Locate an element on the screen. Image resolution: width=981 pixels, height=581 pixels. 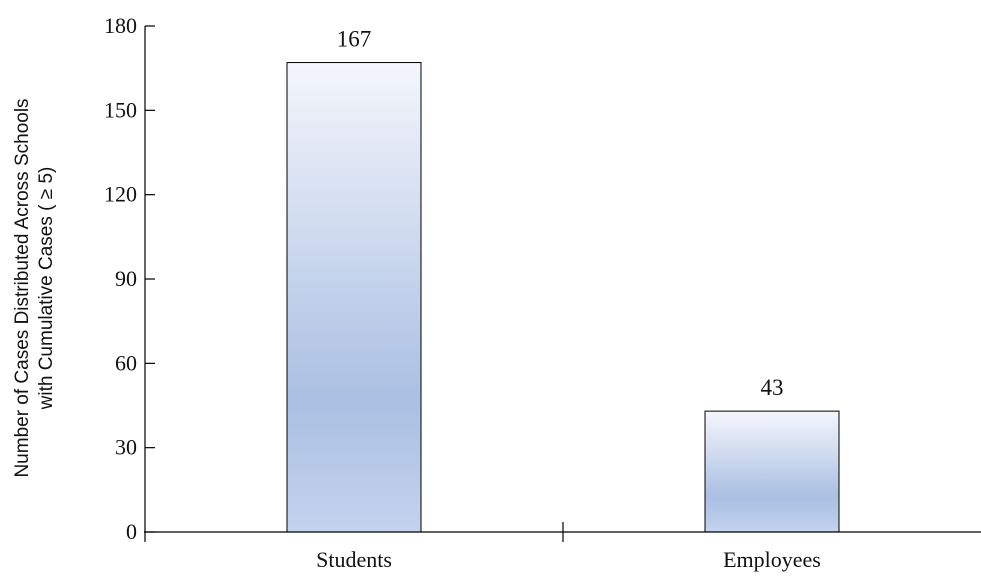
y-tick-label: 30 is located at coordinates (126, 447).